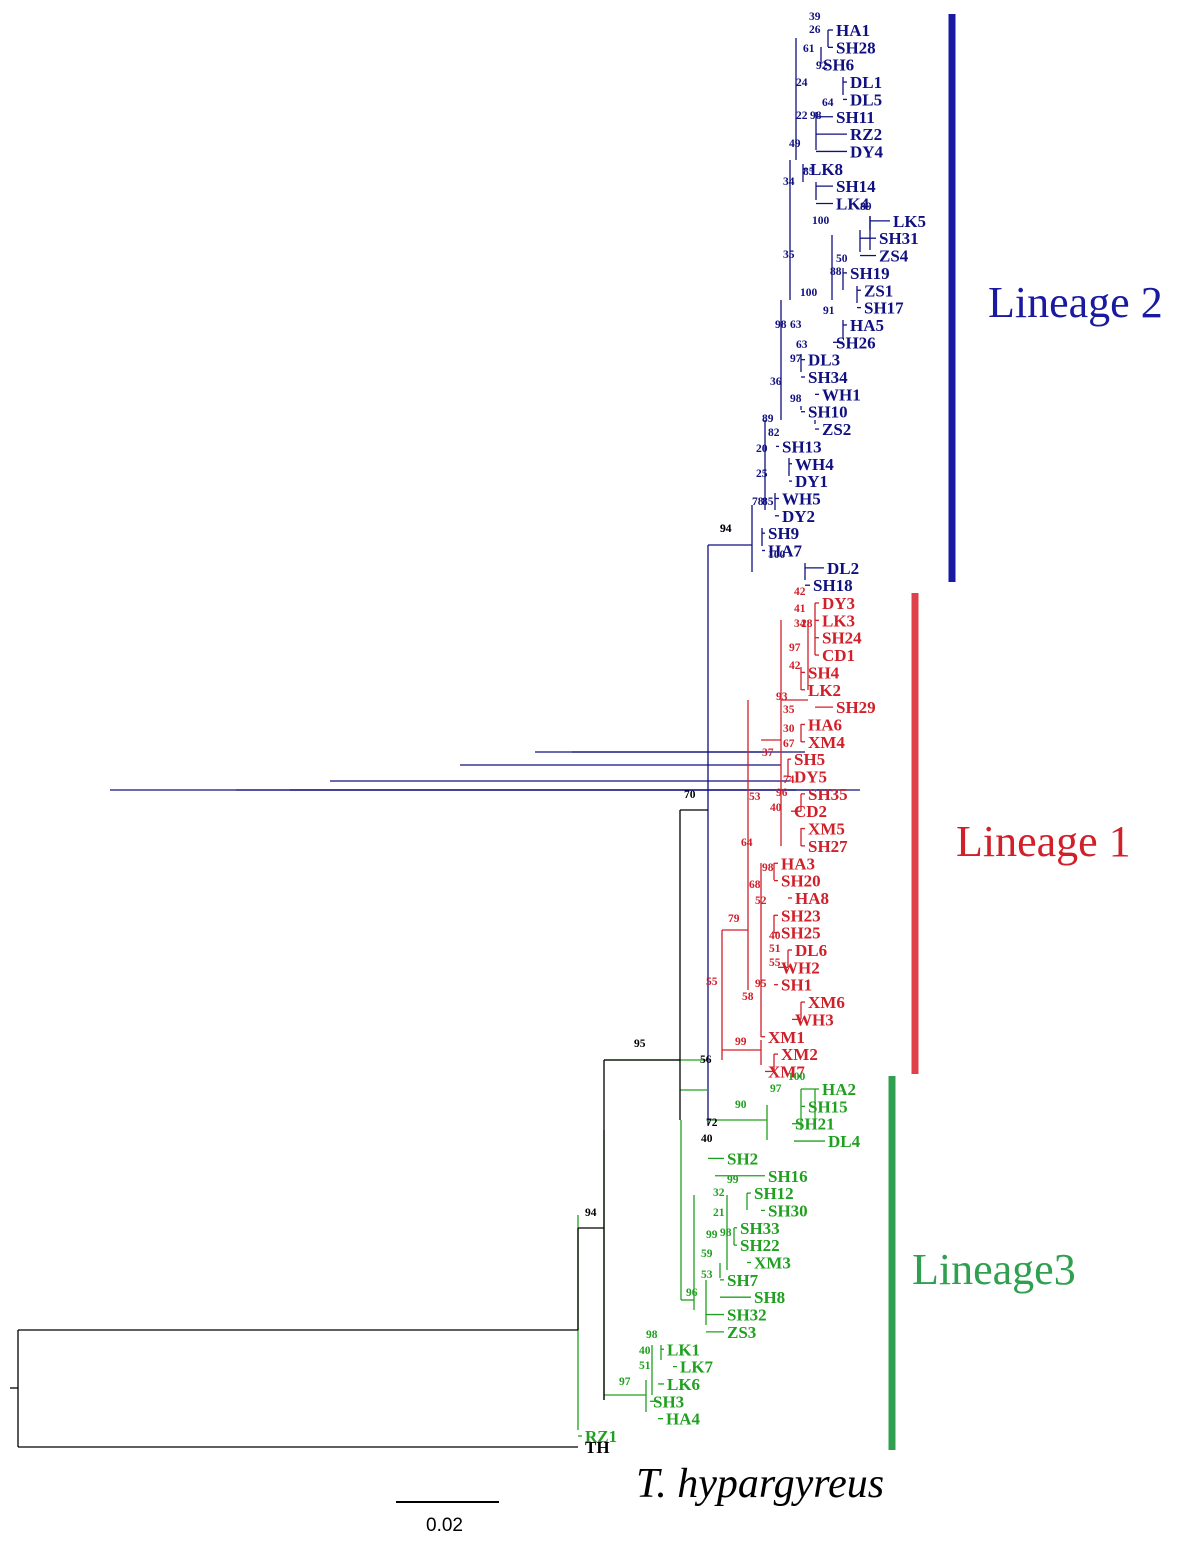 The width and height of the screenshot is (1200, 1546). Describe the element at coordinates (866, 207) in the screenshot. I see `bootstrap-lineage2-11: 89` at that location.